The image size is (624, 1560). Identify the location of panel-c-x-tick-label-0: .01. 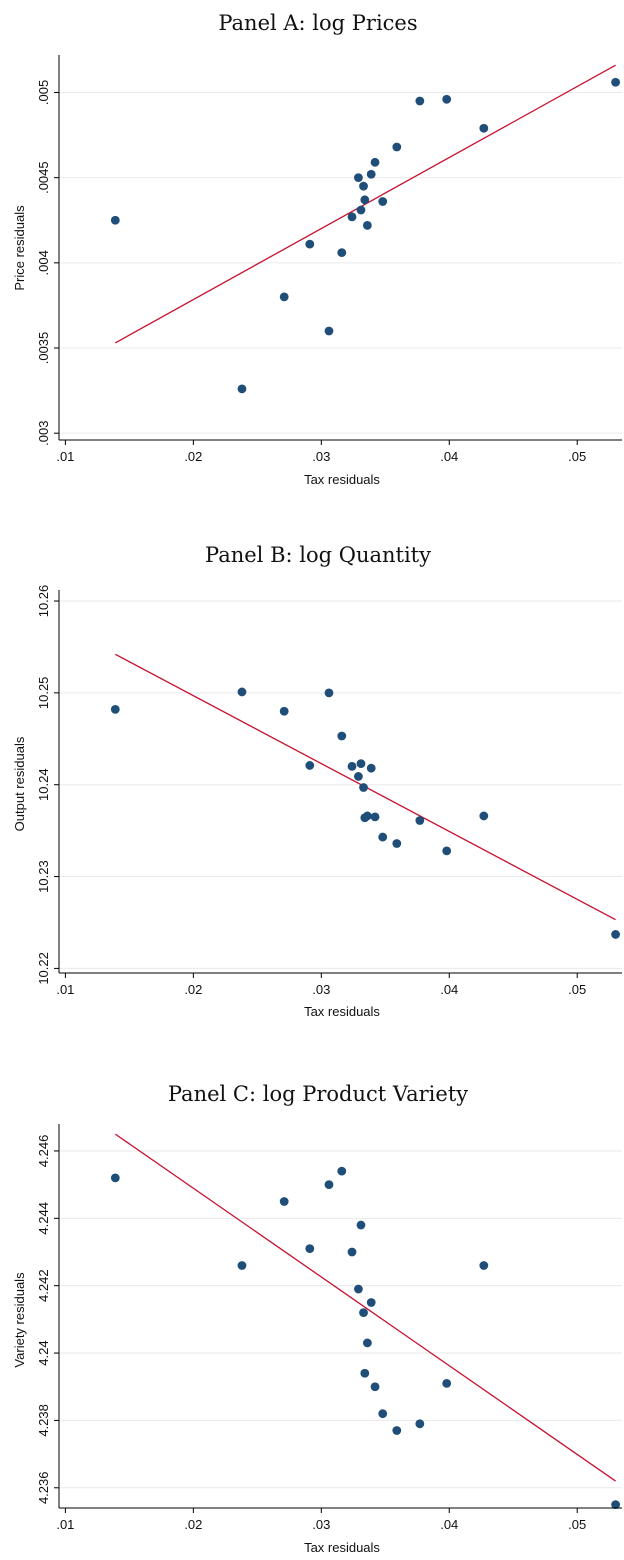
(65, 1524).